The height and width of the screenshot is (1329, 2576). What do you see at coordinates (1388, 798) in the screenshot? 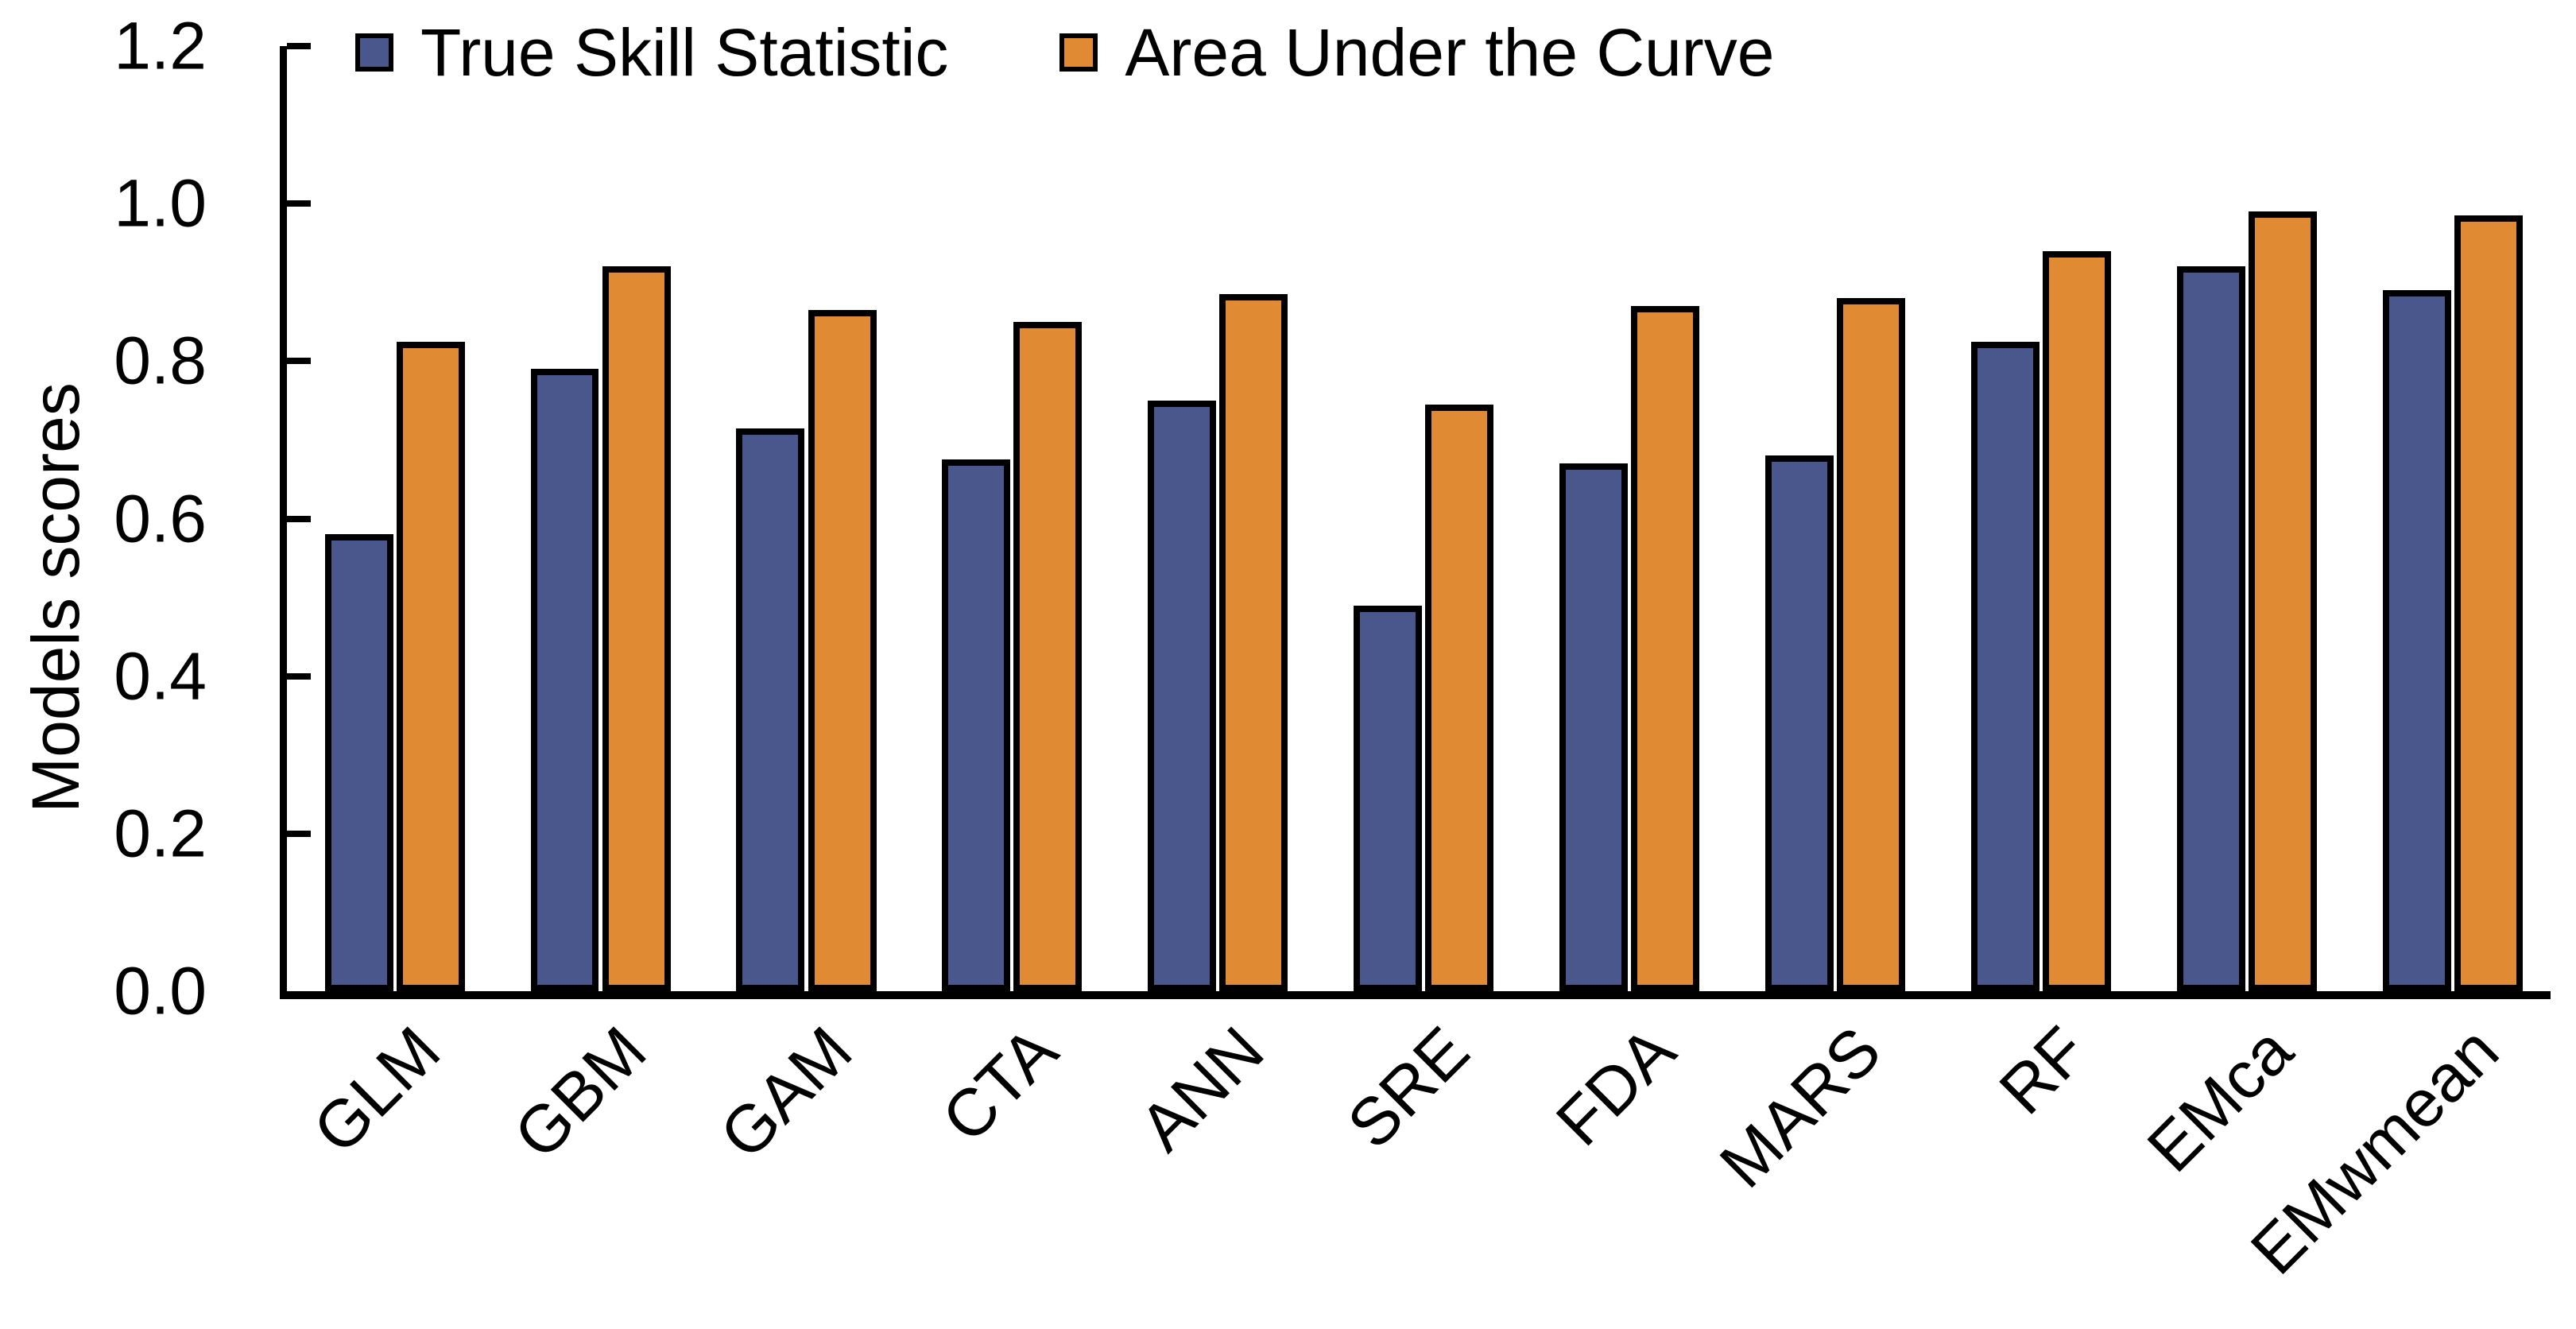
I see `bar-tss-SRE` at bounding box center [1388, 798].